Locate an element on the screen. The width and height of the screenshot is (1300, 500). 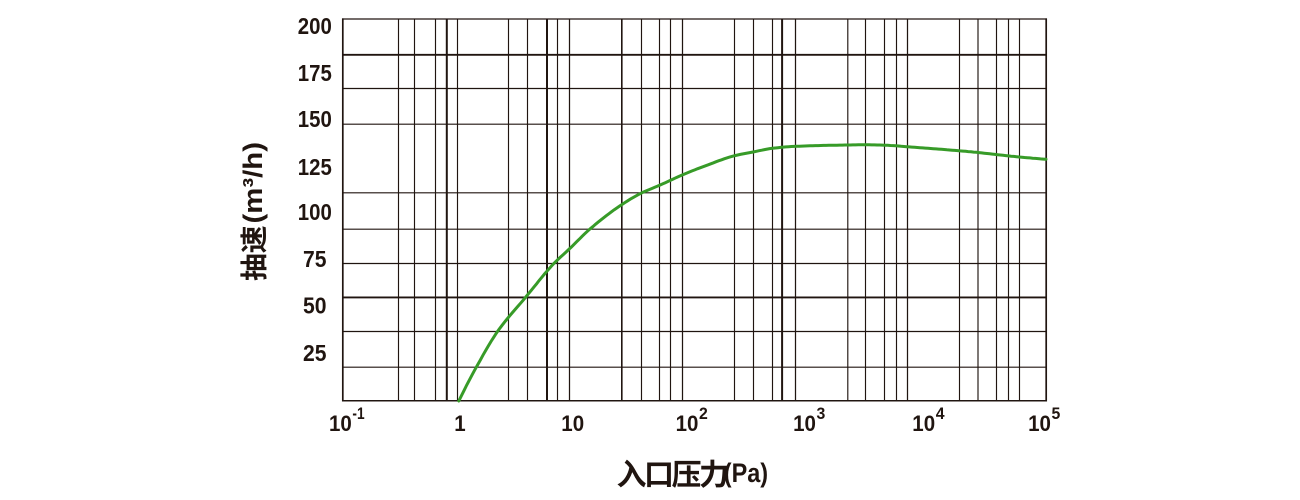
svg-text: (m³/h) is located at coordinates (253, 183).